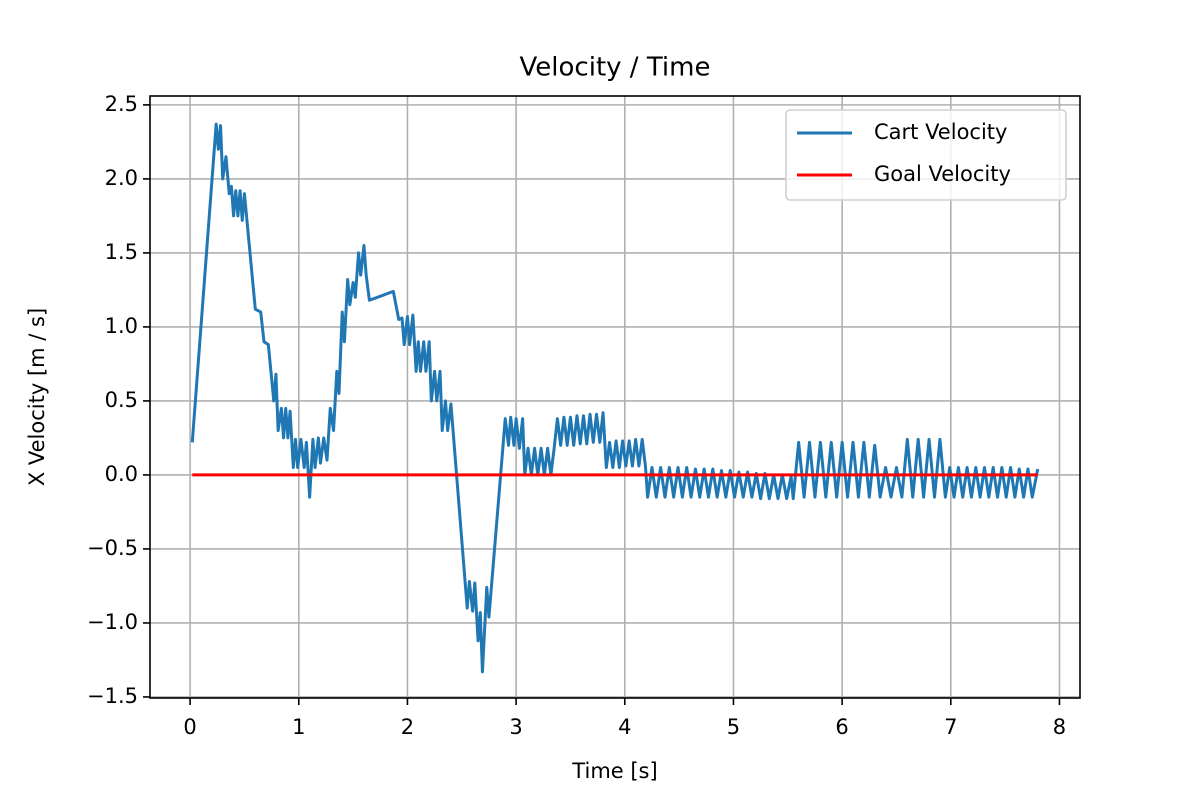  Describe the element at coordinates (298, 727) in the screenshot. I see `x-tick-label: 1` at that location.